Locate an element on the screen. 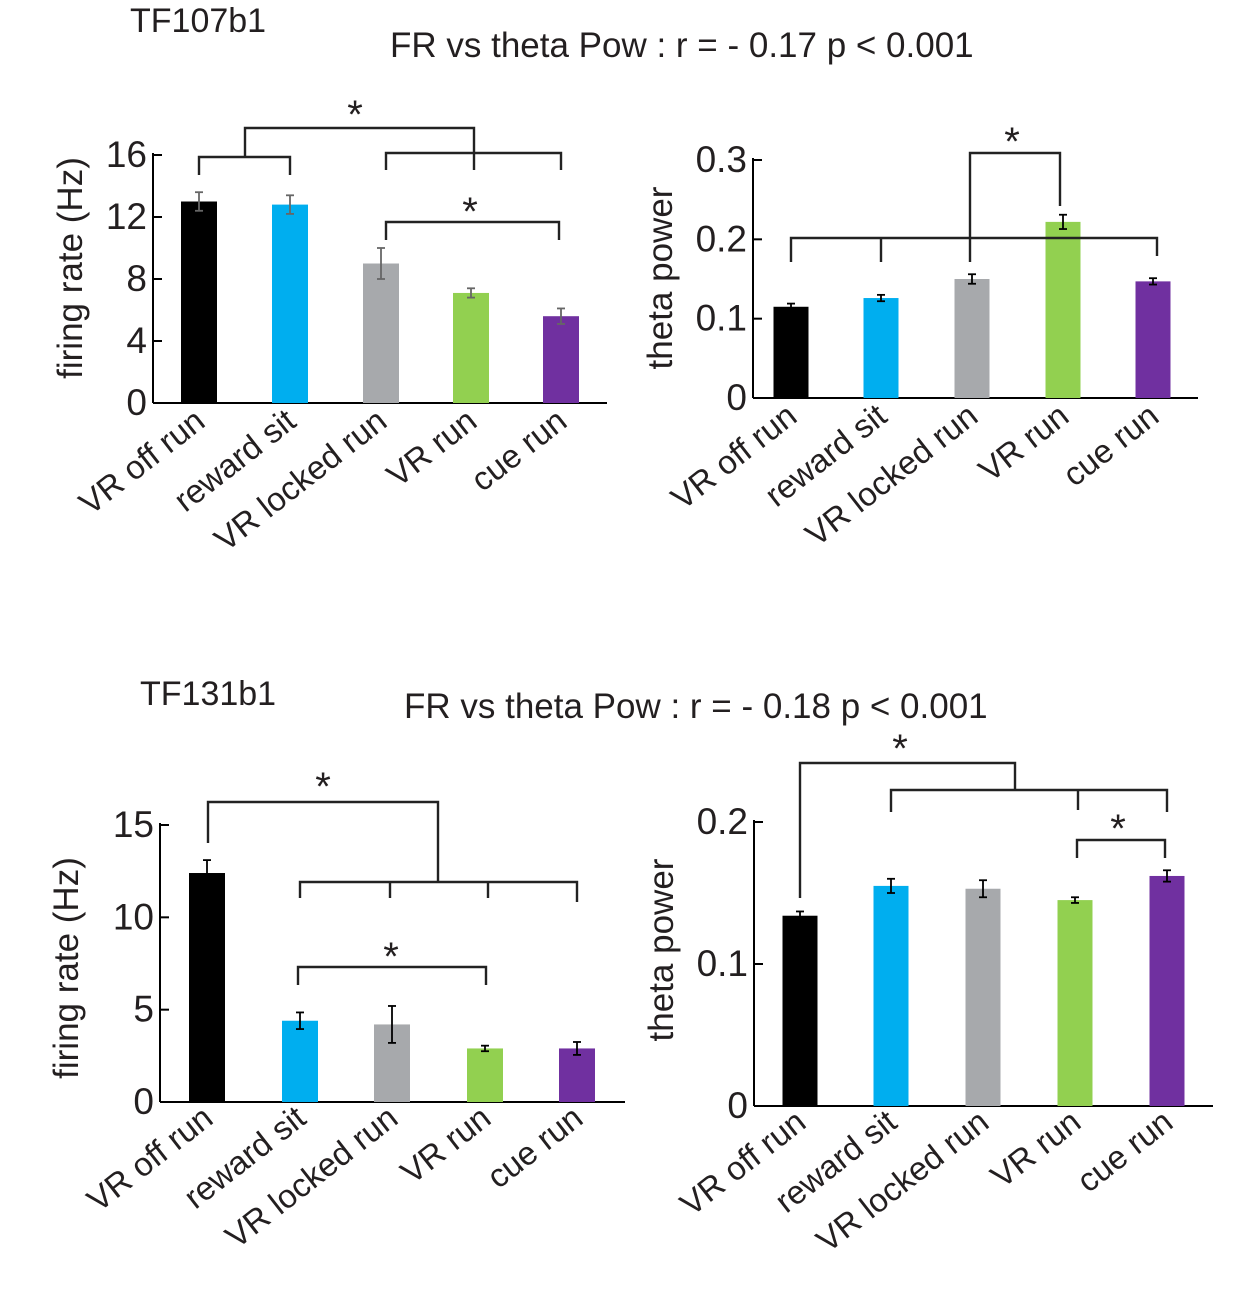 The height and width of the screenshot is (1301, 1241). correlation-caption-tf107b1: FR vs theta Pow : r = - 0.17 p < 0.001 is located at coordinates (682, 45).